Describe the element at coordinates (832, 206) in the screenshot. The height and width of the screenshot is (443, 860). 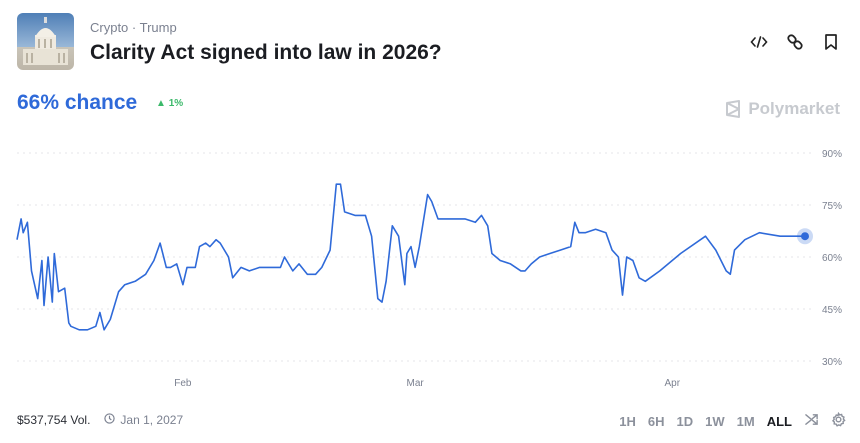
I see `y-tick-label: 75%` at that location.